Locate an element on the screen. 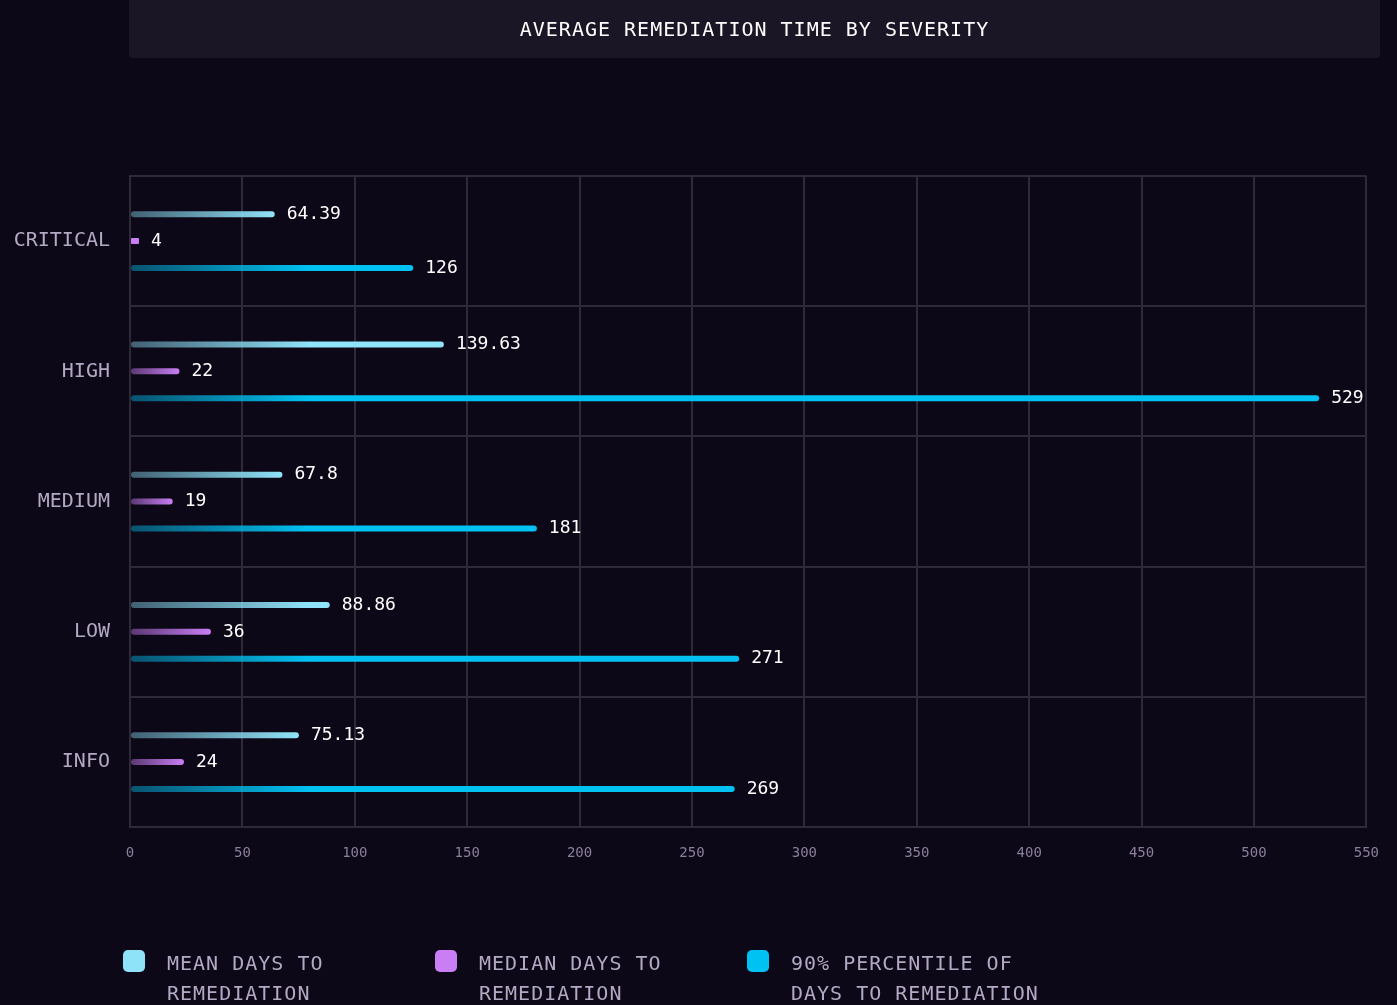  data-label: 181 is located at coordinates (565, 527).